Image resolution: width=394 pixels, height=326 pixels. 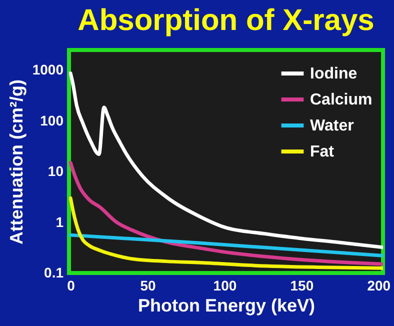 What do you see at coordinates (71, 286) in the screenshot?
I see `x-tick-label: 0` at bounding box center [71, 286].